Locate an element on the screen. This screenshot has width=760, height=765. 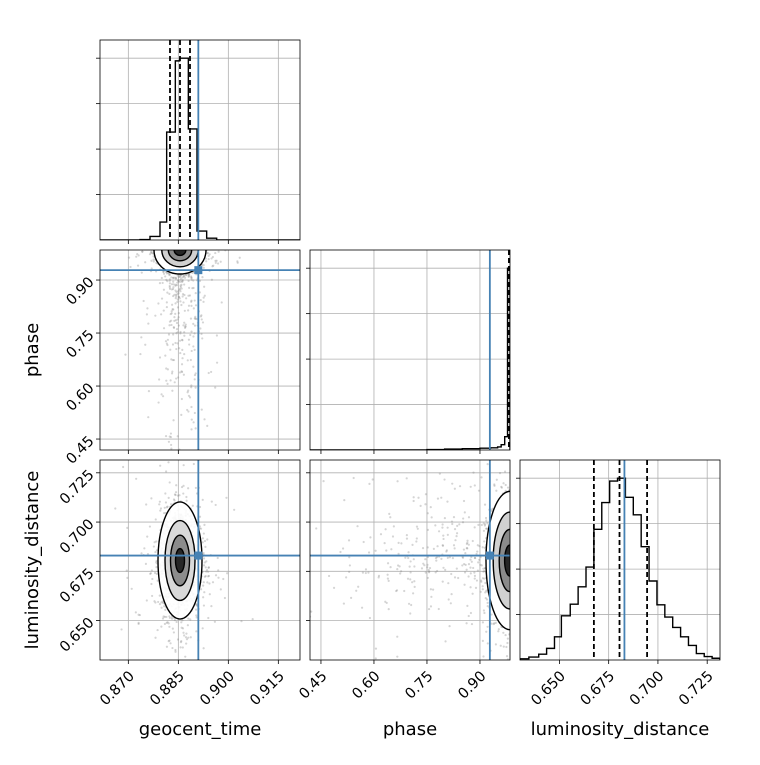
y-tick-label-luminosity-distance-2: 0.700 is located at coordinates (77, 536).